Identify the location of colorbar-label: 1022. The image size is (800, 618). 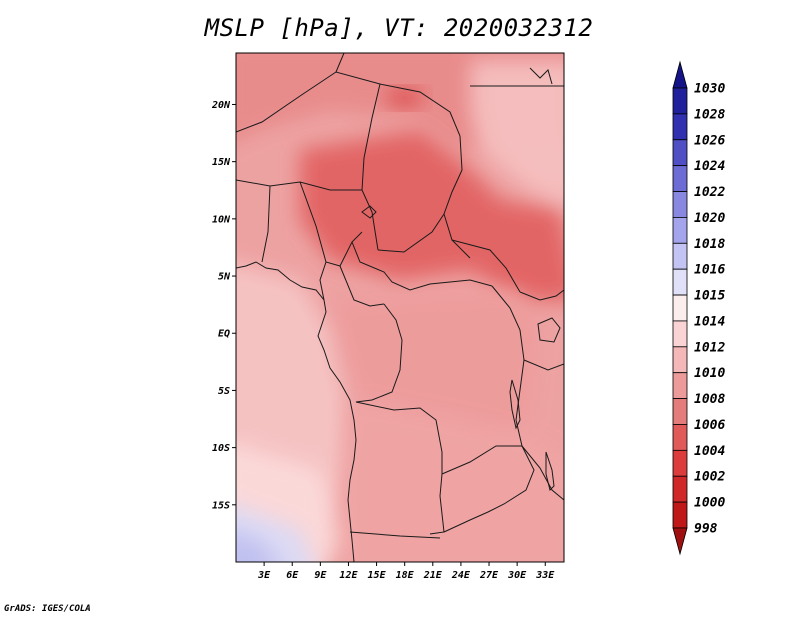
(709, 192).